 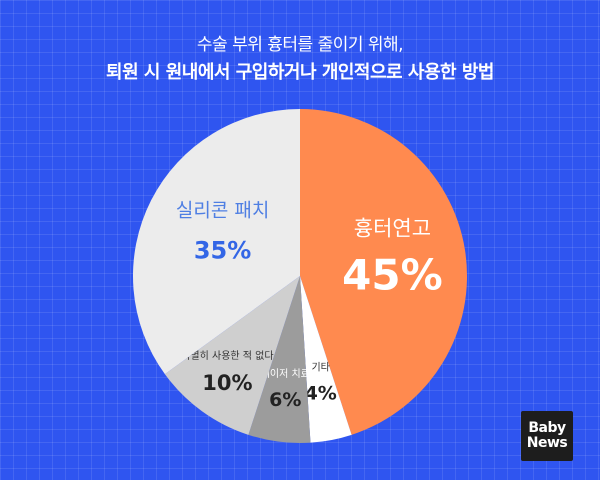 I want to click on chart-subtitle: 수술 부위 흉터를 줄이기 위해,, so click(x=300, y=45).